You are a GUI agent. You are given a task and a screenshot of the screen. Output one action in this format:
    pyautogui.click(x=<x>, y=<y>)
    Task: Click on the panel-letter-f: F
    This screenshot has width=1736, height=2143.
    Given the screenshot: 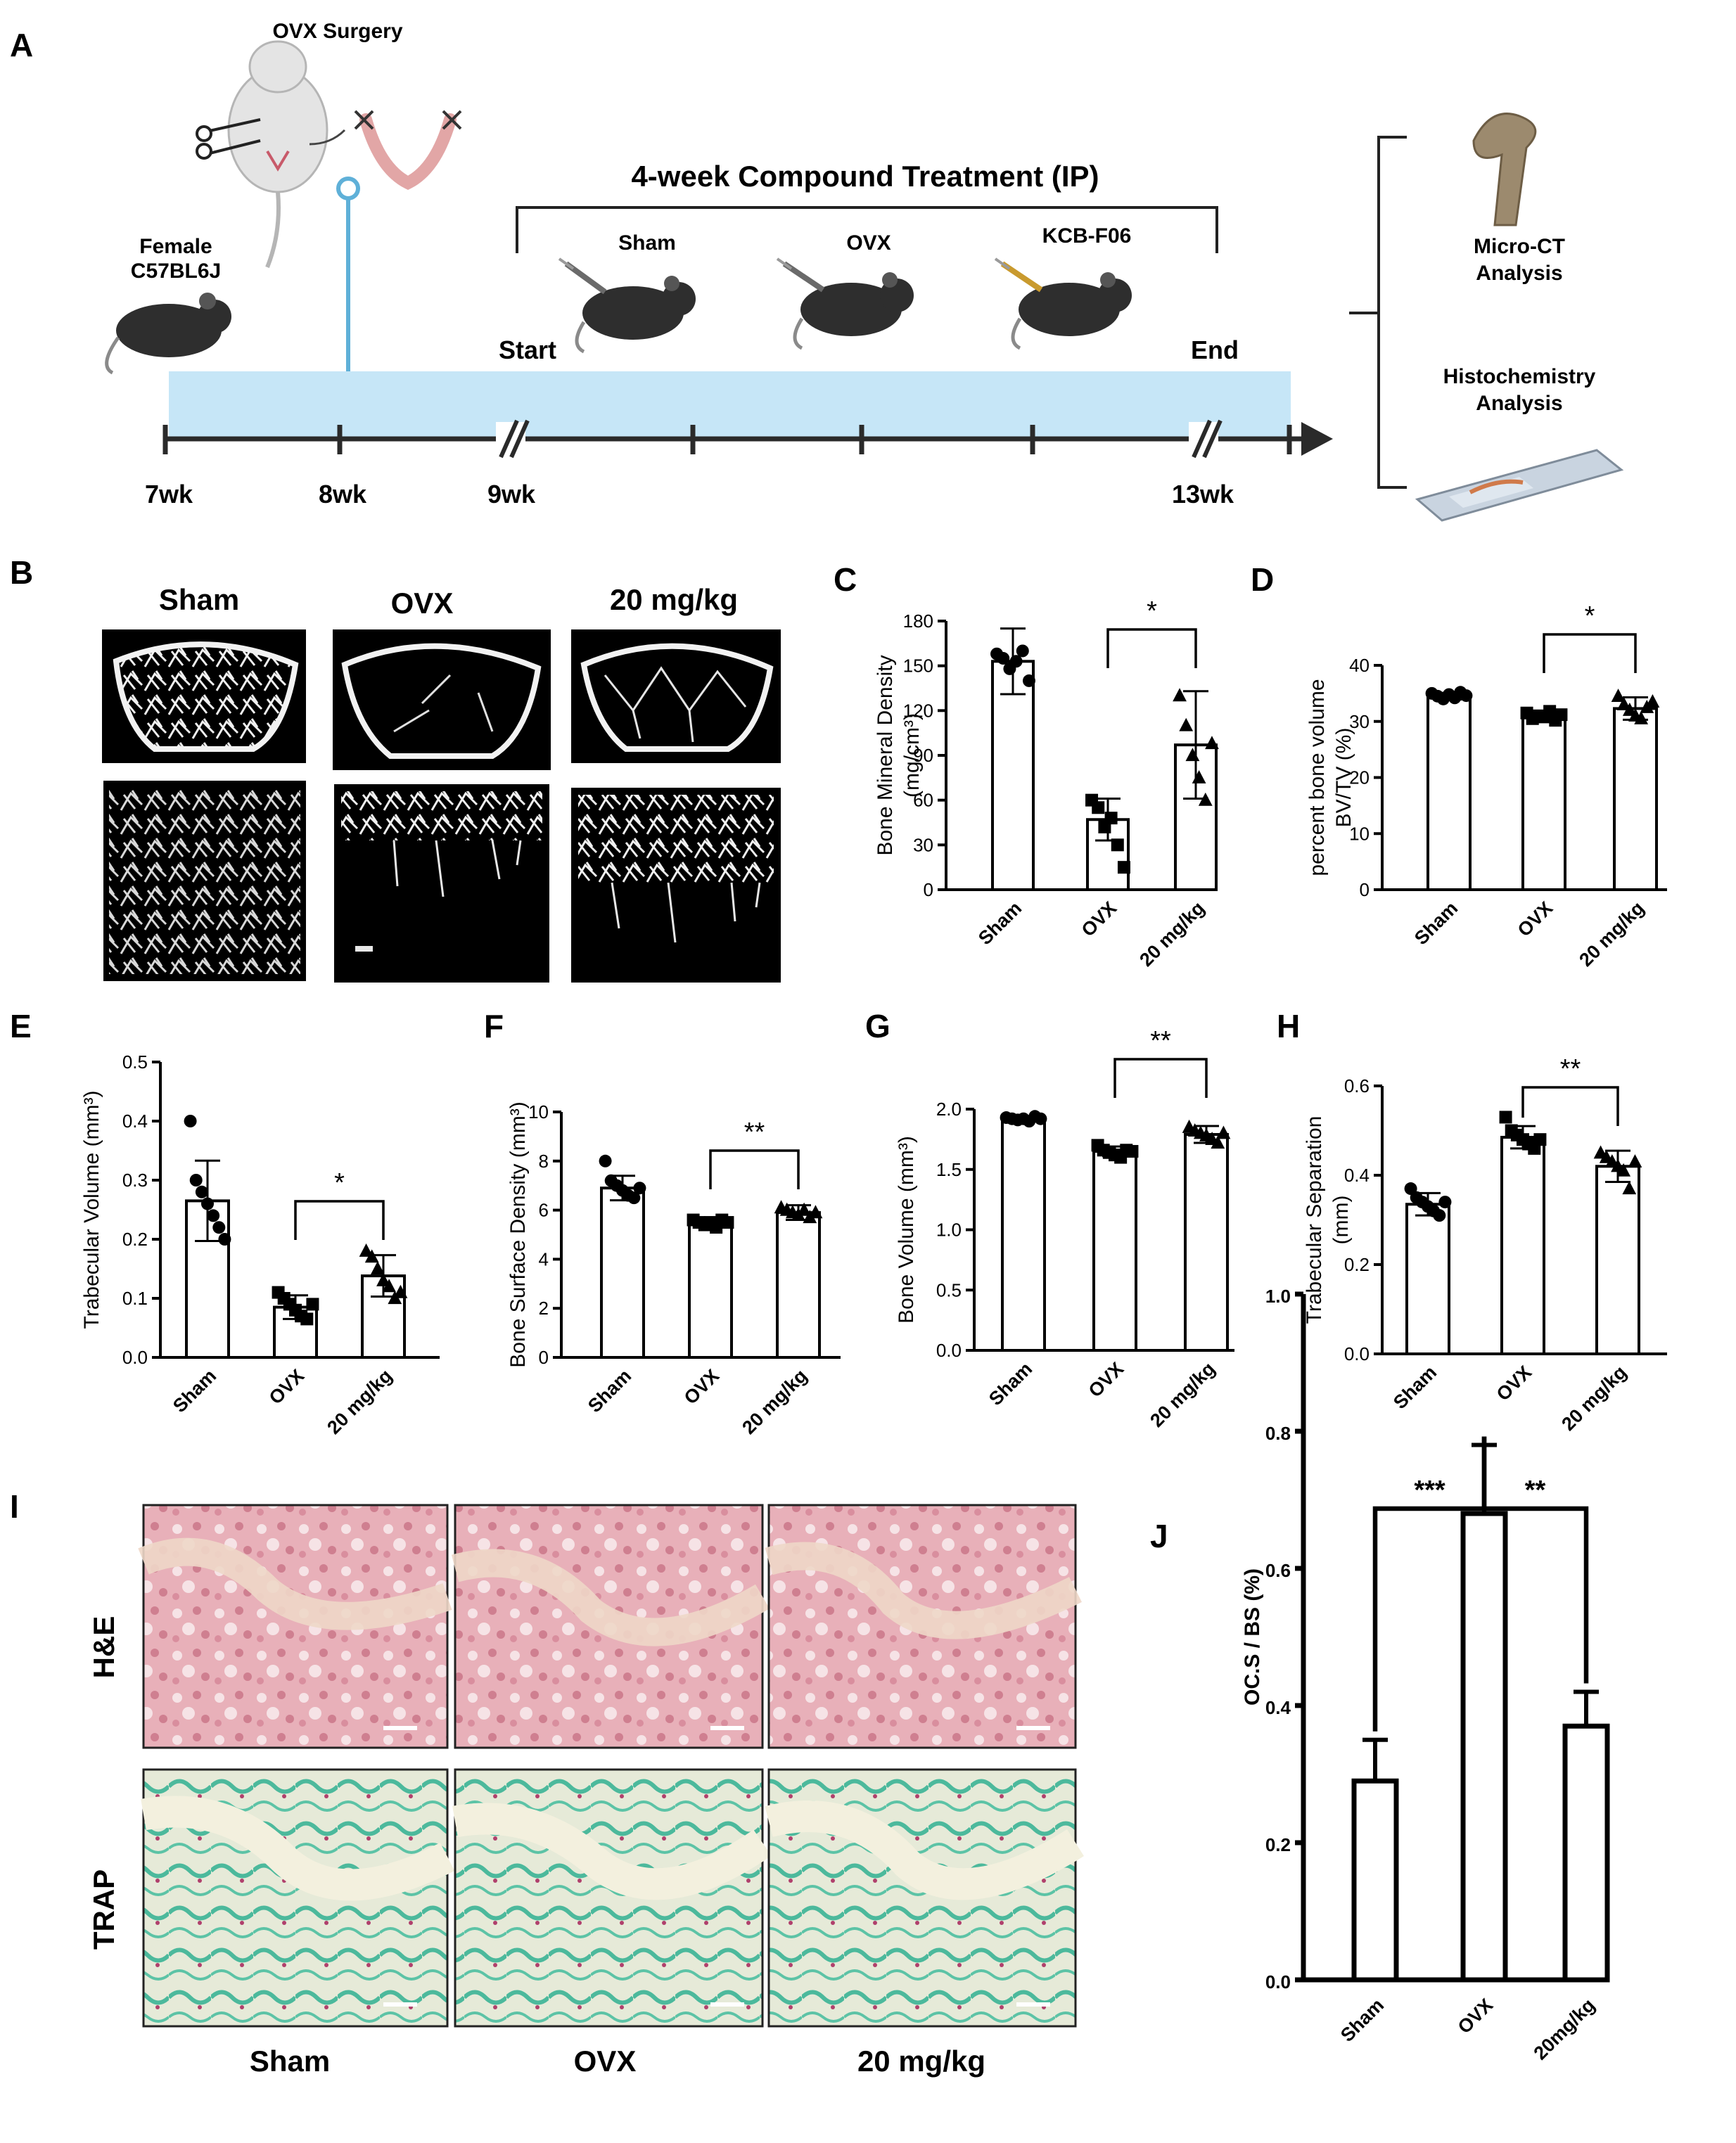 What is the action you would take?
    pyautogui.click(x=494, y=1026)
    